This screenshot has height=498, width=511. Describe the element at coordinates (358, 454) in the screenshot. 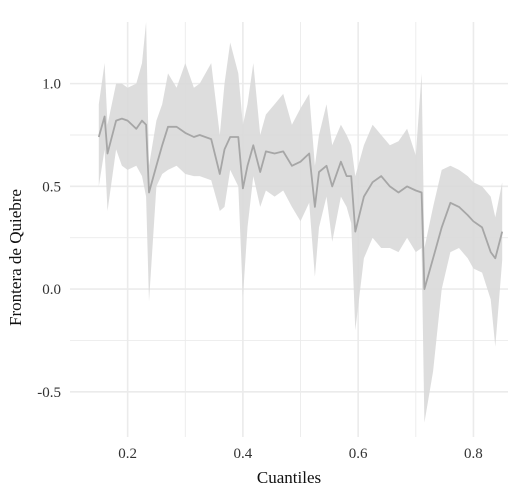

I see `x-tick-label: 0.6` at that location.